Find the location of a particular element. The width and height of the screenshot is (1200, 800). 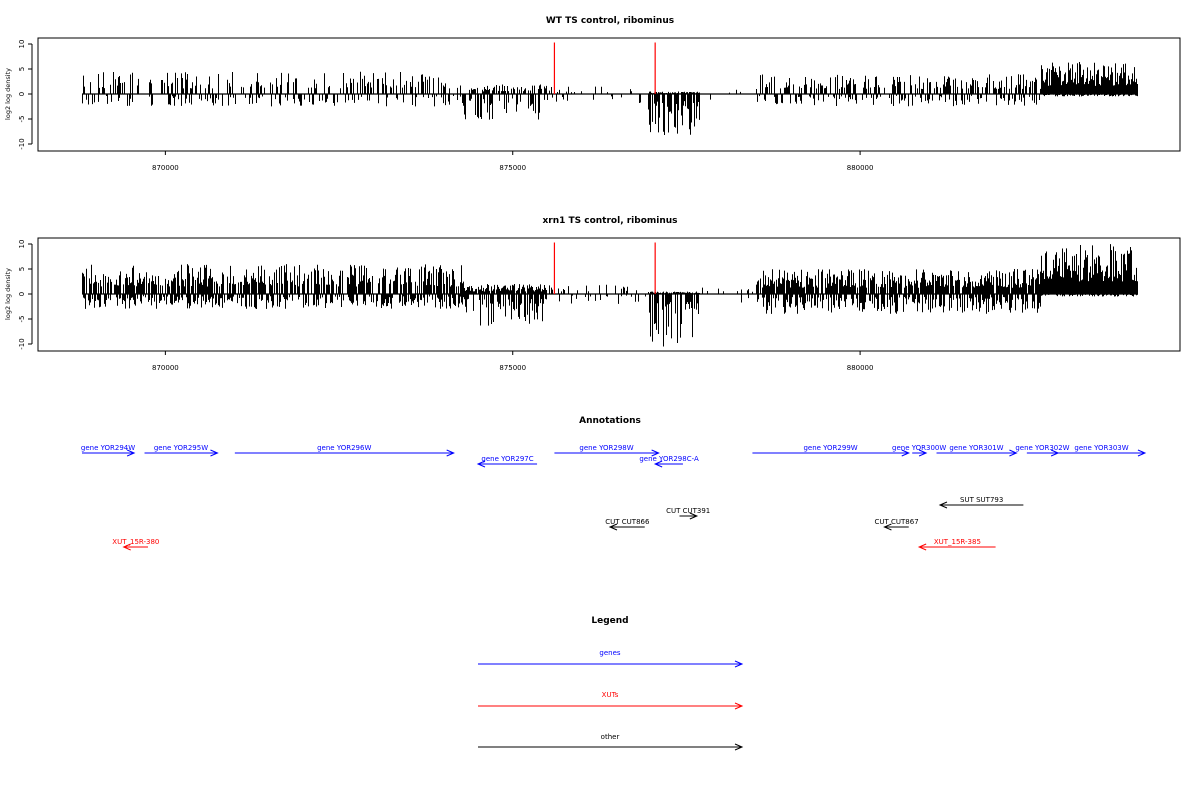

xut-label: XUT_15R-380 is located at coordinates (135, 542).